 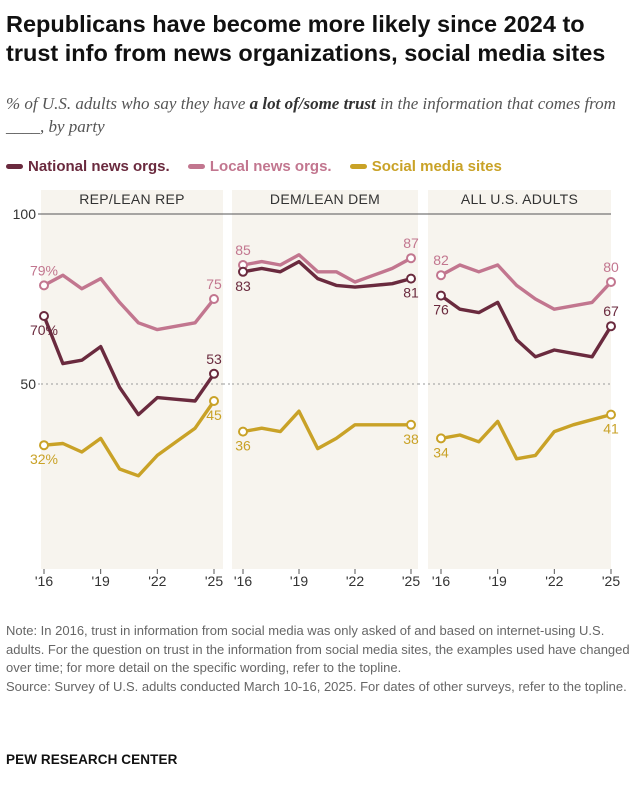 I want to click on end-label-national: 67, so click(x=611, y=311).